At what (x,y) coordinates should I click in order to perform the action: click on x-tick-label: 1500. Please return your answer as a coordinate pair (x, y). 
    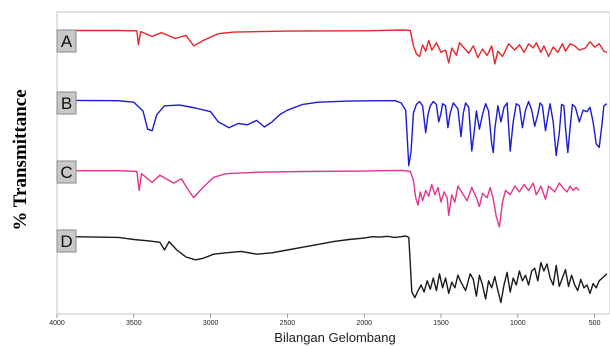
    Looking at the image, I should click on (441, 323).